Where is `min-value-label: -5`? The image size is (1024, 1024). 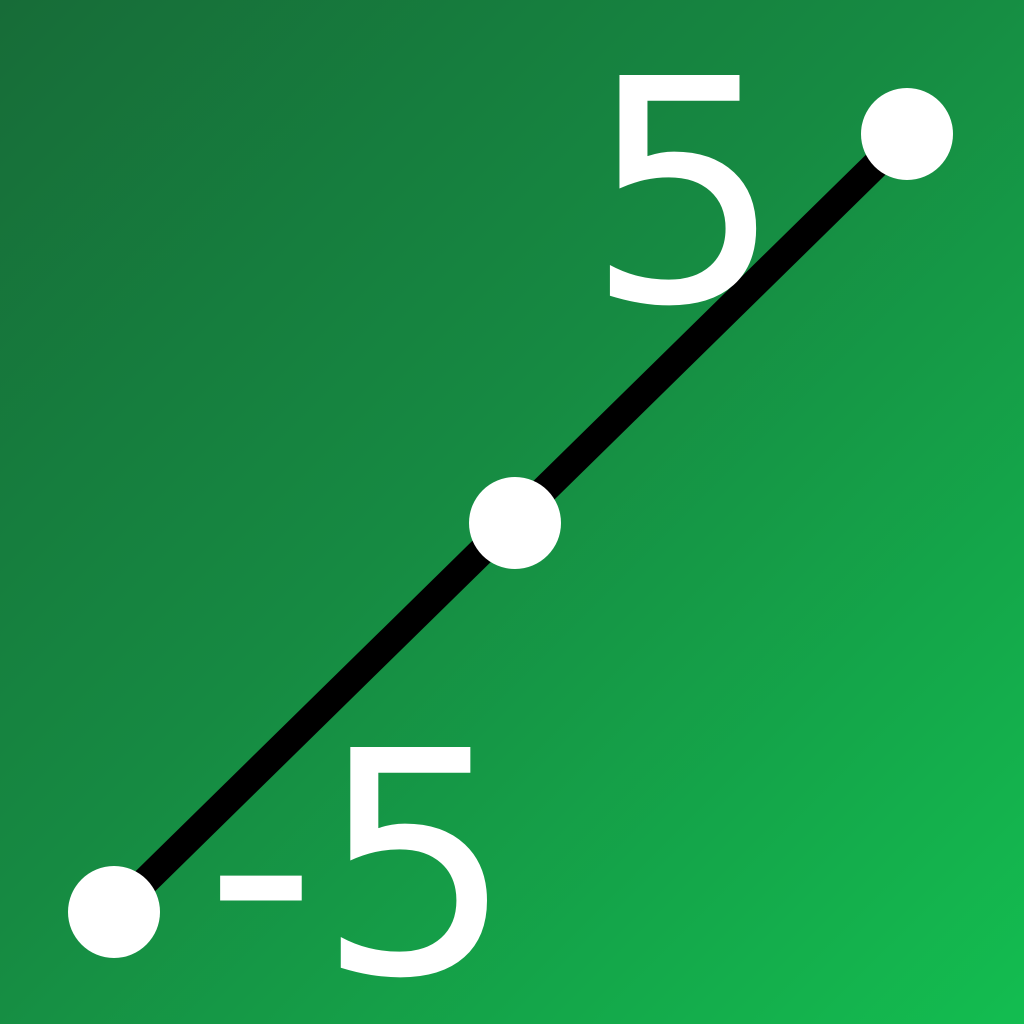
min-value-label: -5 is located at coordinates (360, 855).